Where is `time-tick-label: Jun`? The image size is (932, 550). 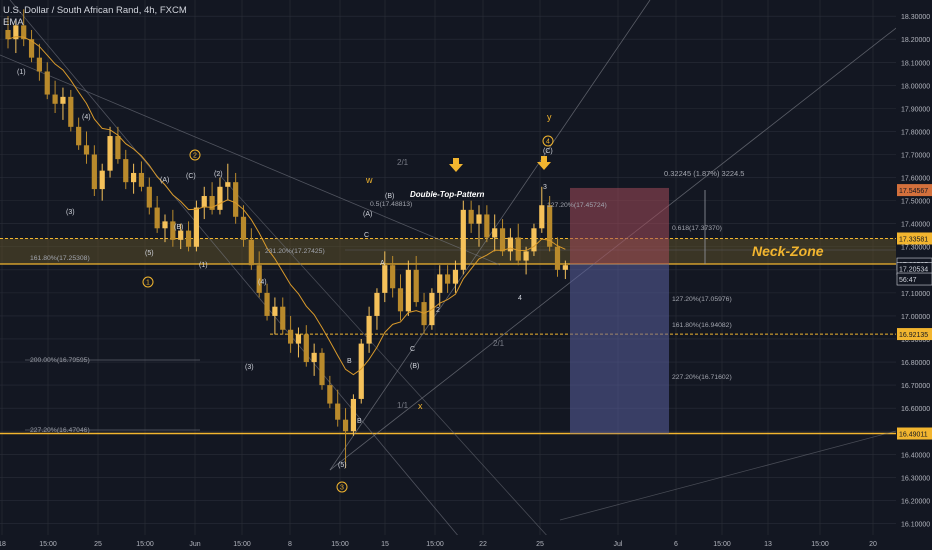 time-tick-label: Jun is located at coordinates (194, 544).